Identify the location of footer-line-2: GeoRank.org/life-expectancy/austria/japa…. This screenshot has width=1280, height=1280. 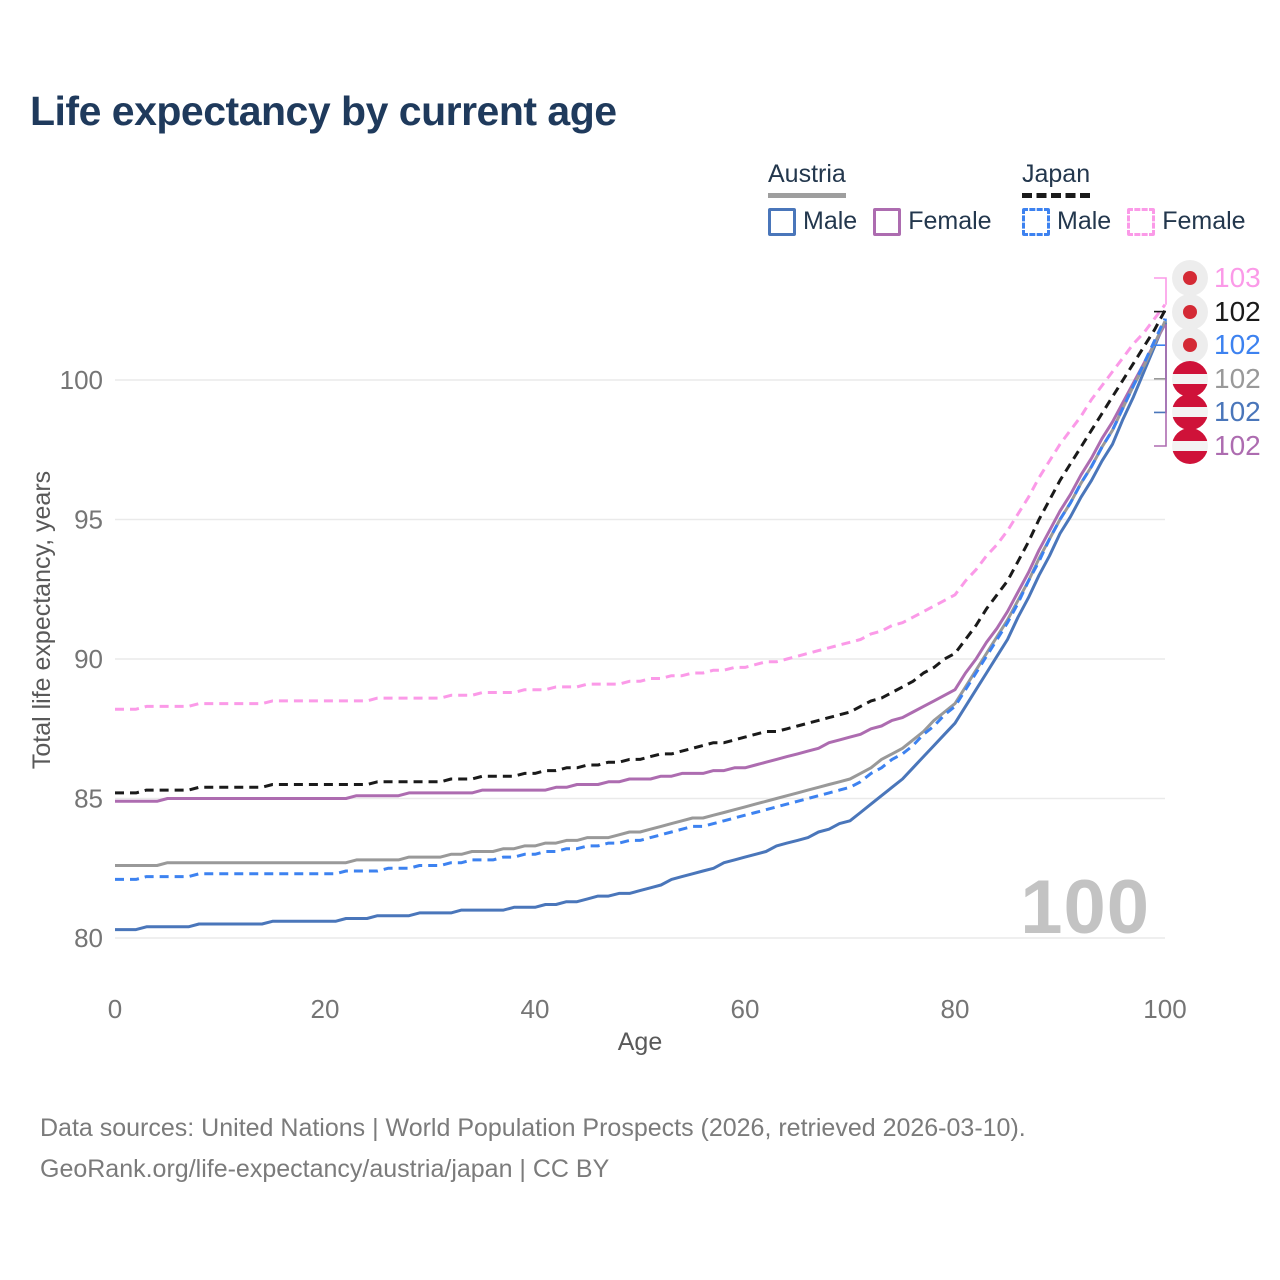
(325, 1169).